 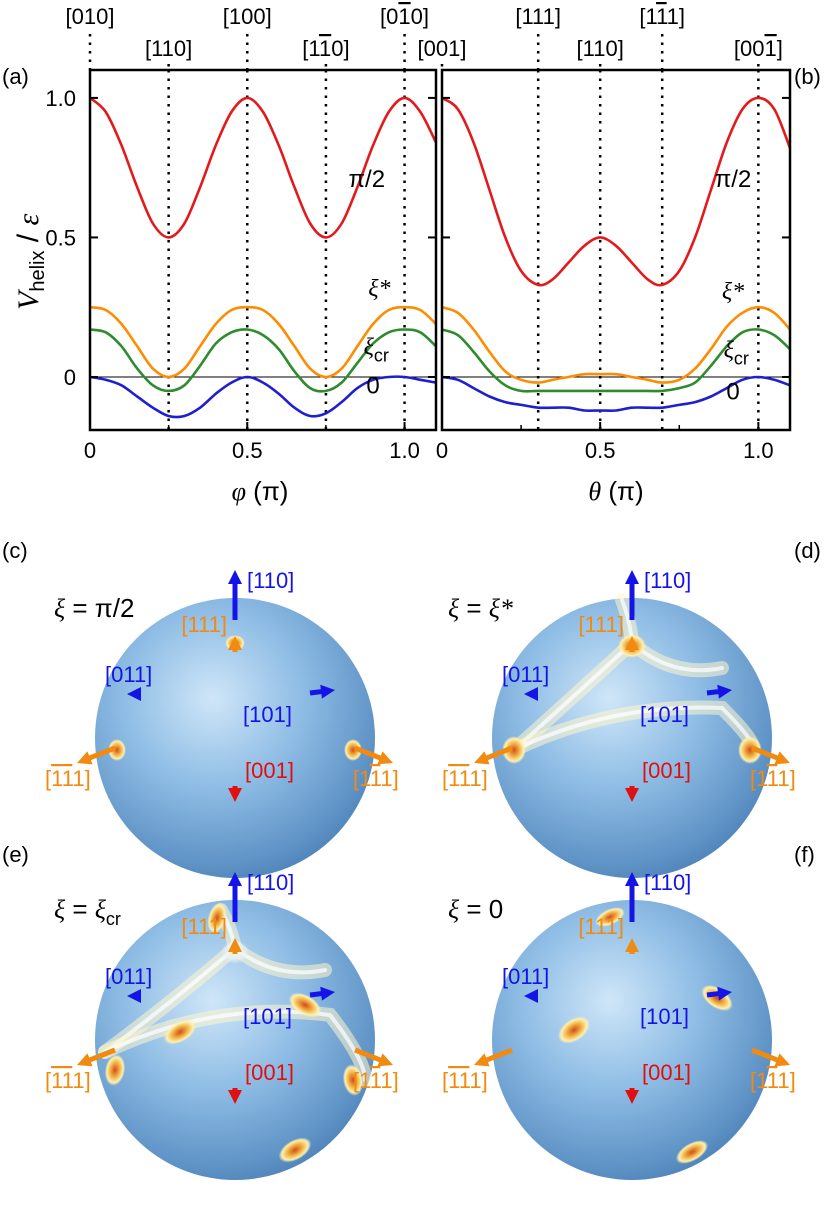 I want to click on svg-text: Vhelix / ε, so click(x=30, y=262).